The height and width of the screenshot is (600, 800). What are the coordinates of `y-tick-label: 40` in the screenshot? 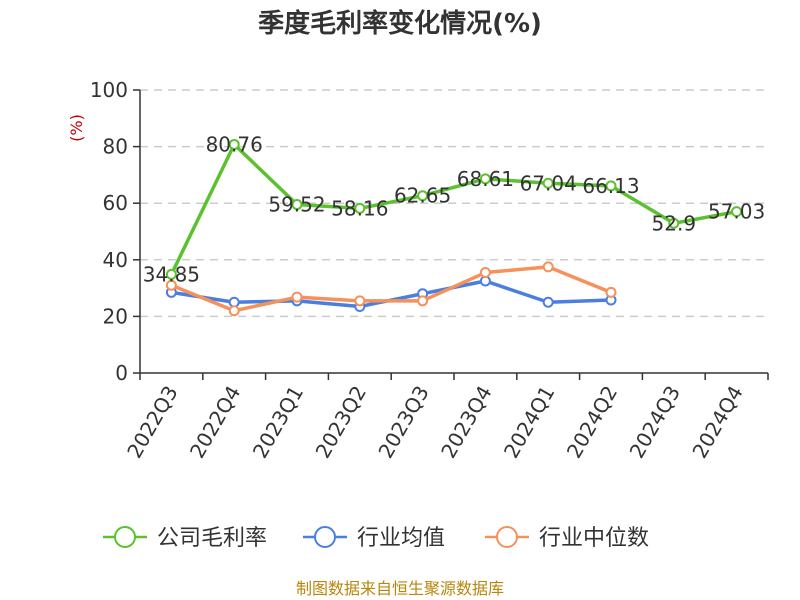 It's located at (115, 260).